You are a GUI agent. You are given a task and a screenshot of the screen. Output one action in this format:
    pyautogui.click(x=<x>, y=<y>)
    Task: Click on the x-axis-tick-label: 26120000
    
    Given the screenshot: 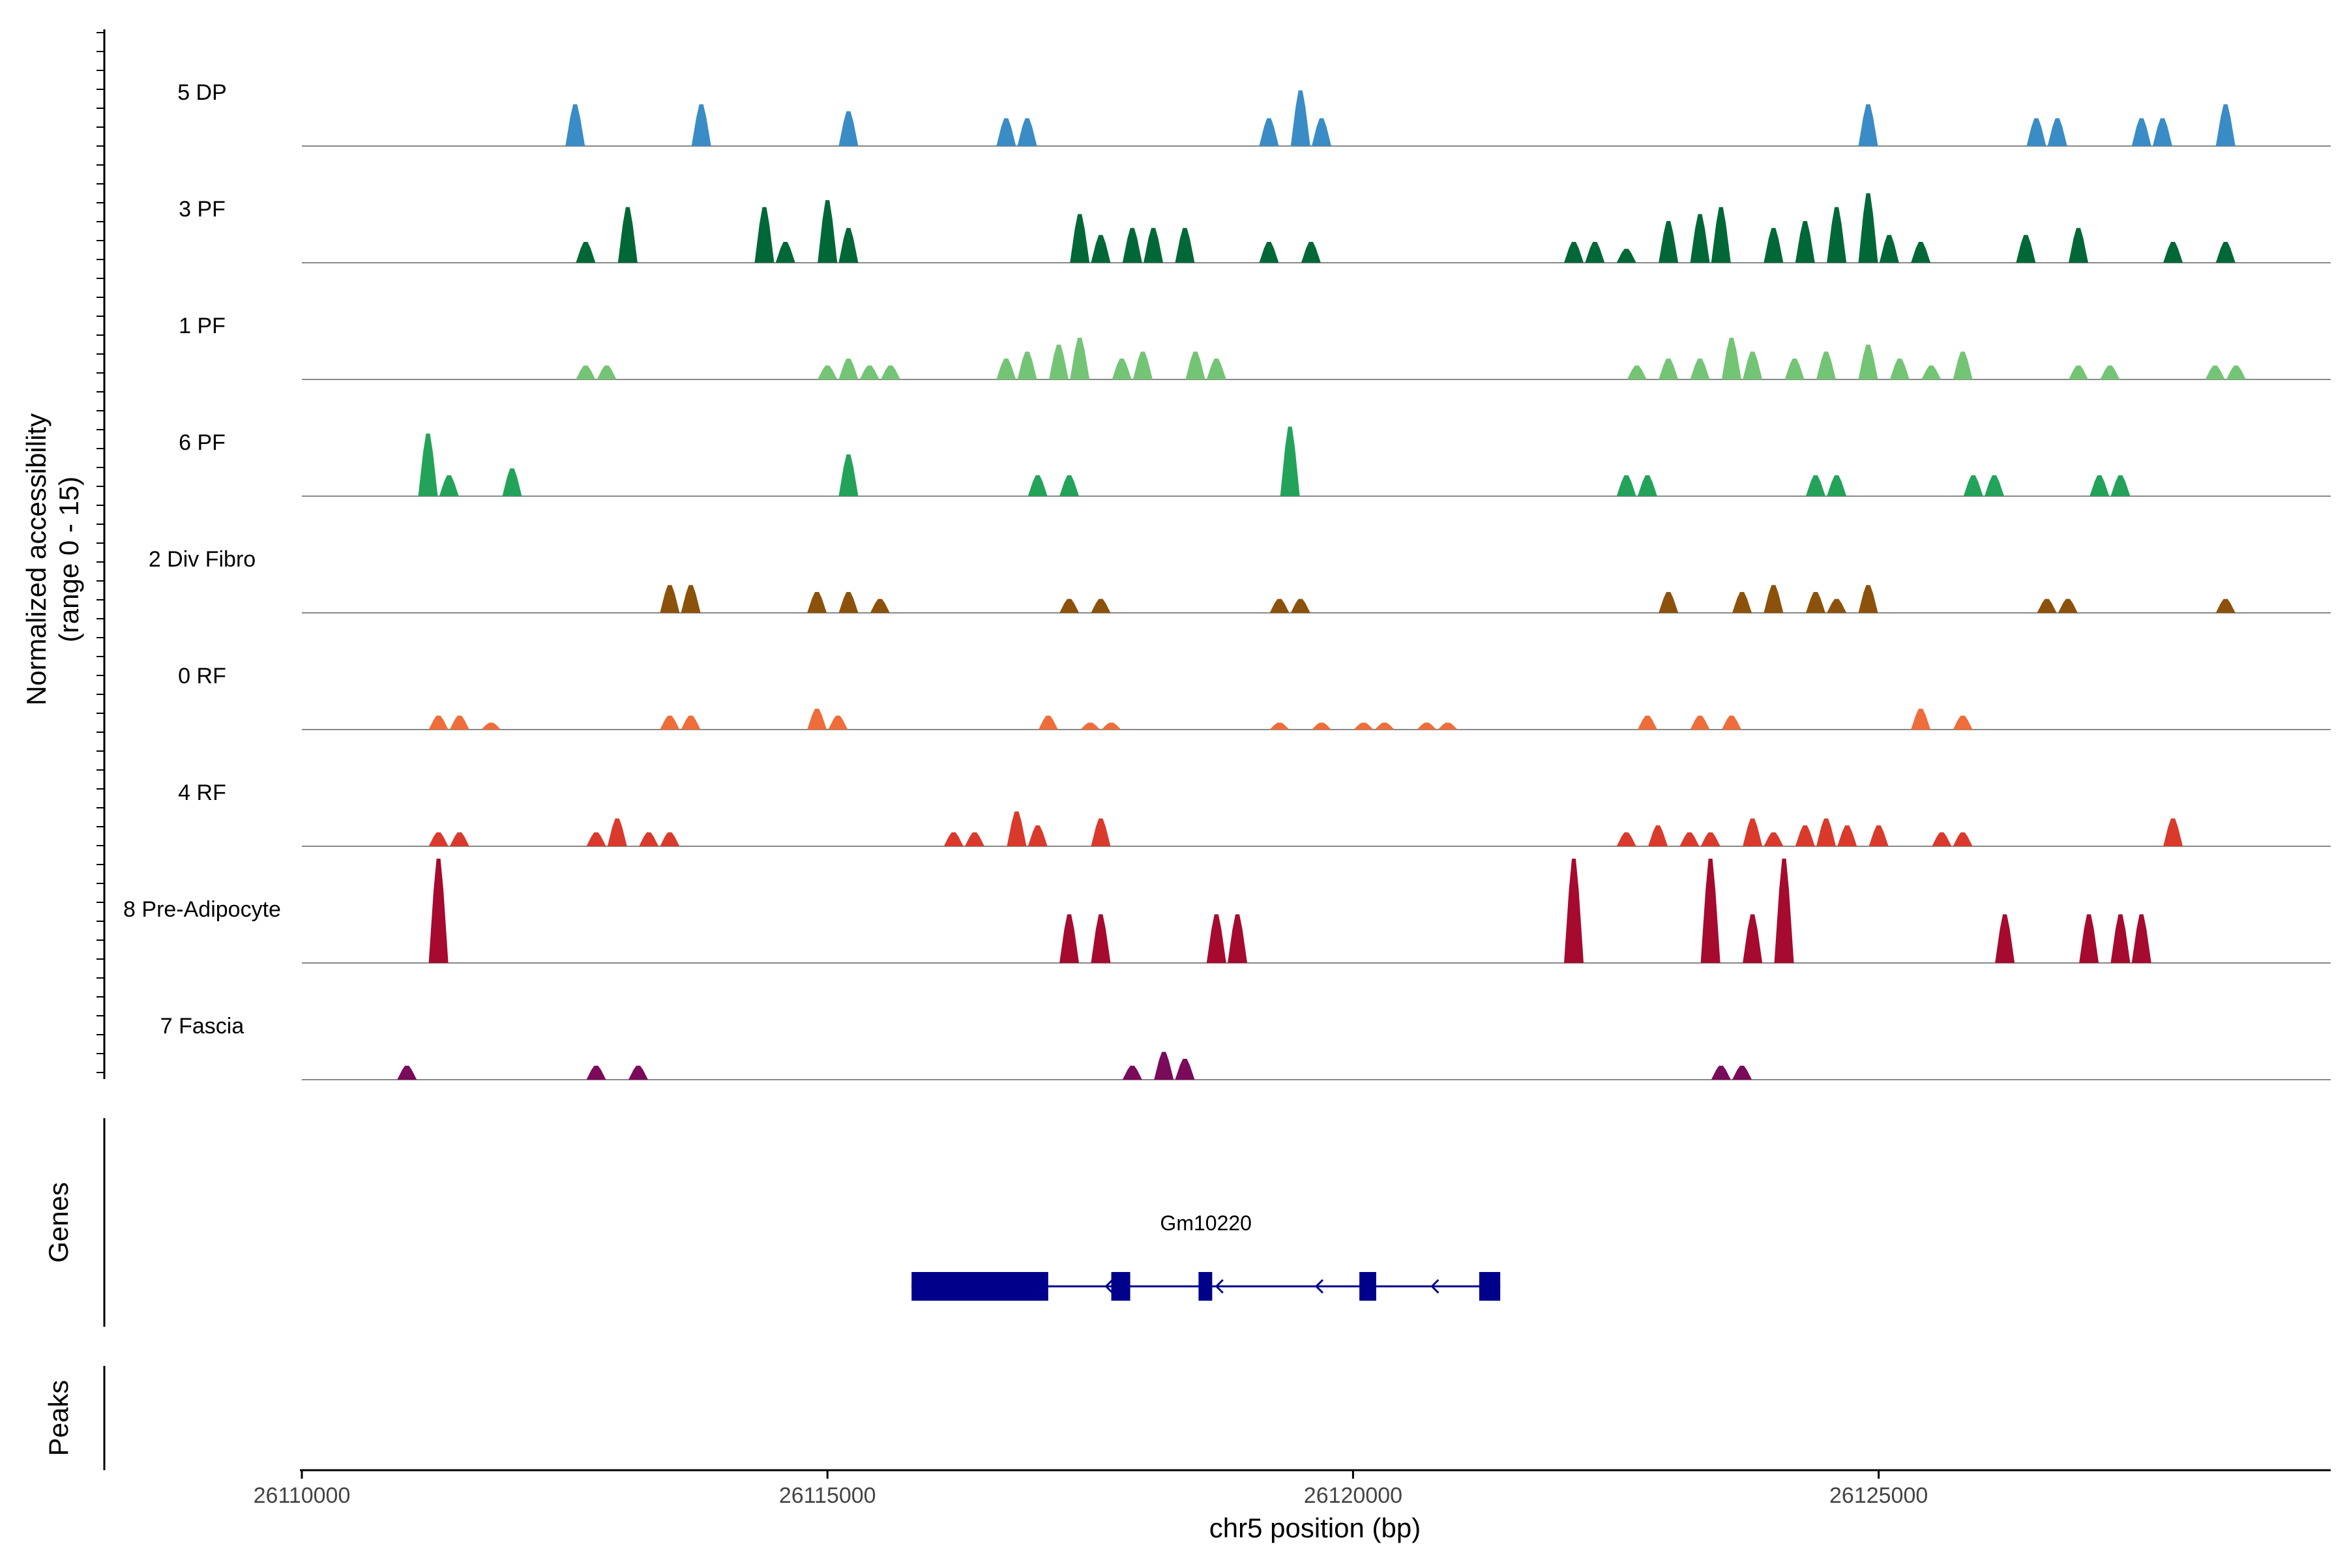 What is the action you would take?
    pyautogui.click(x=1353, y=1495)
    